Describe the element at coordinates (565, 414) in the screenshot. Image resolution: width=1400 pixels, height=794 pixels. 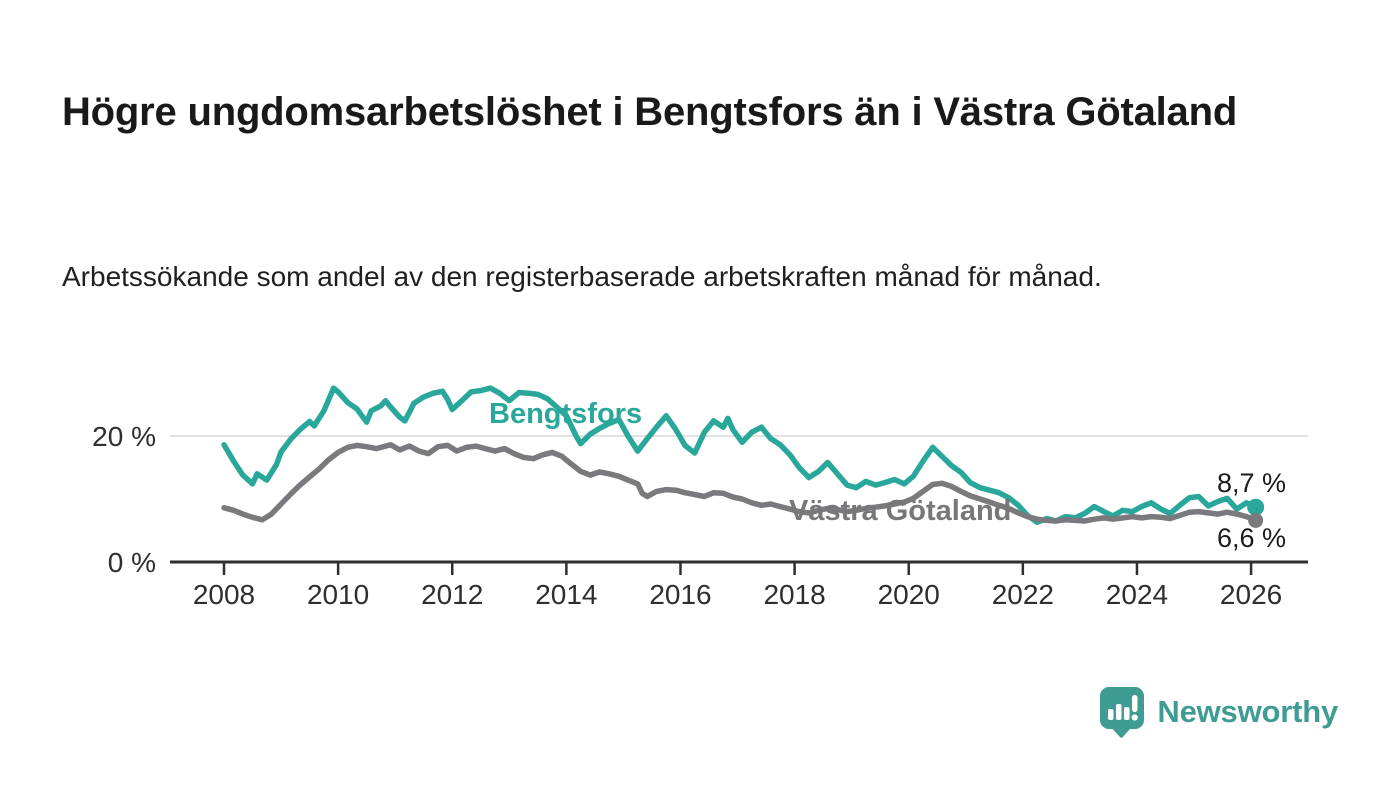
I see `series-label-bengtsfors: Bengtsfors` at that location.